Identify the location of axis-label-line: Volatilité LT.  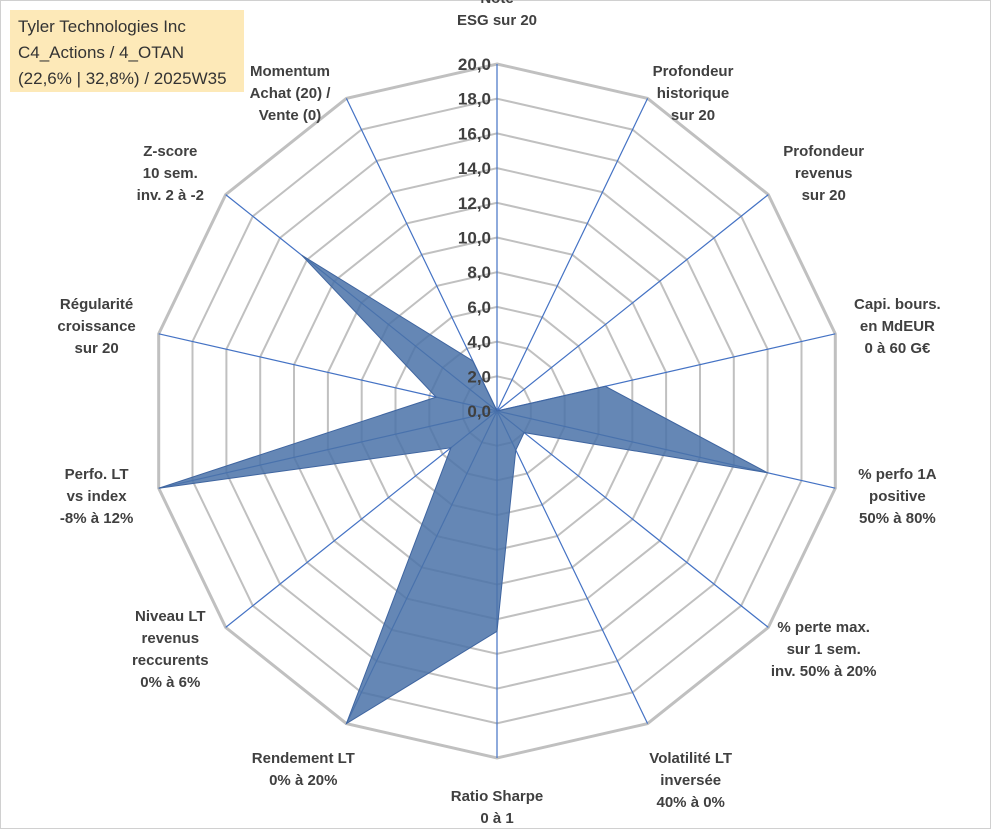
(690, 758).